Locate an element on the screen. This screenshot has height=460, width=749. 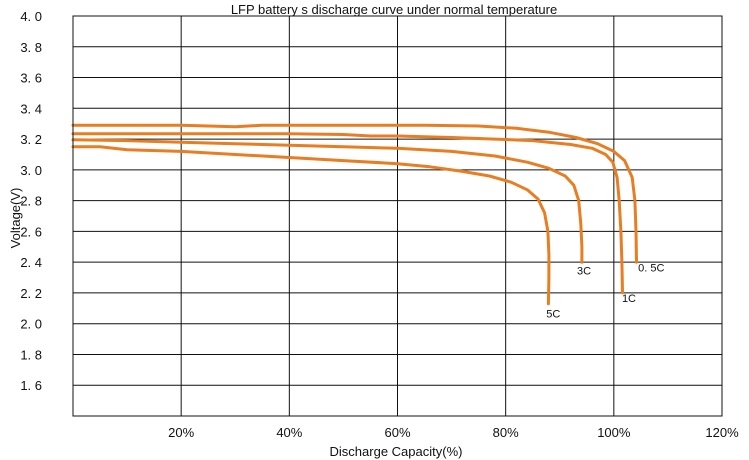
curve-label-1c: 1C is located at coordinates (629, 299).